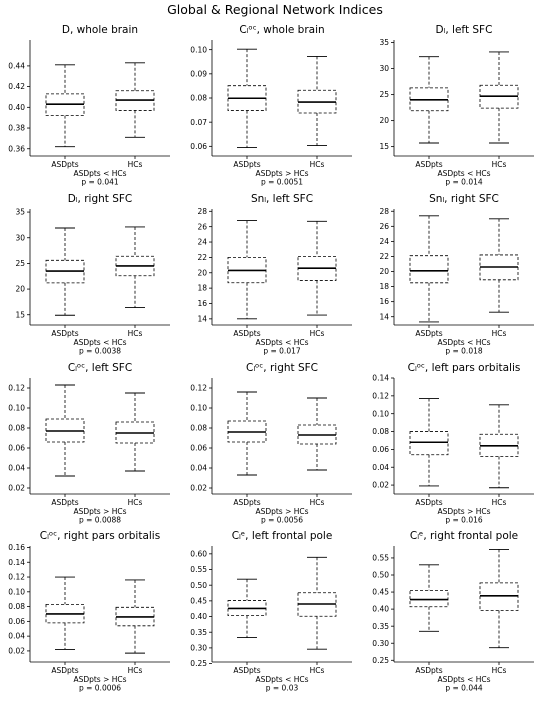 This screenshot has height=708, width=550. What do you see at coordinates (282, 368) in the screenshot?
I see `panel-title: Cₗᵒᶜ, right SFC` at bounding box center [282, 368].